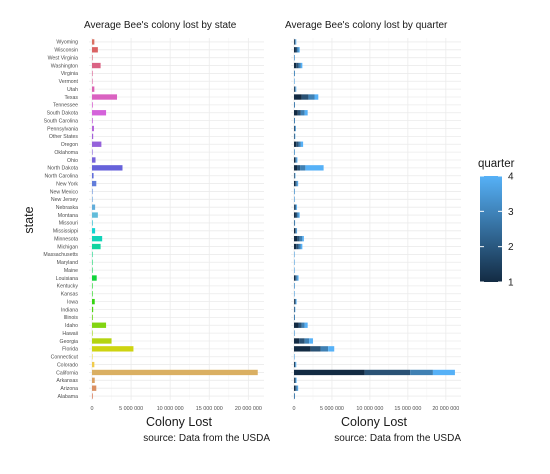 The image size is (550, 474). I want to click on bar-q2-michigan, so click(297, 246).